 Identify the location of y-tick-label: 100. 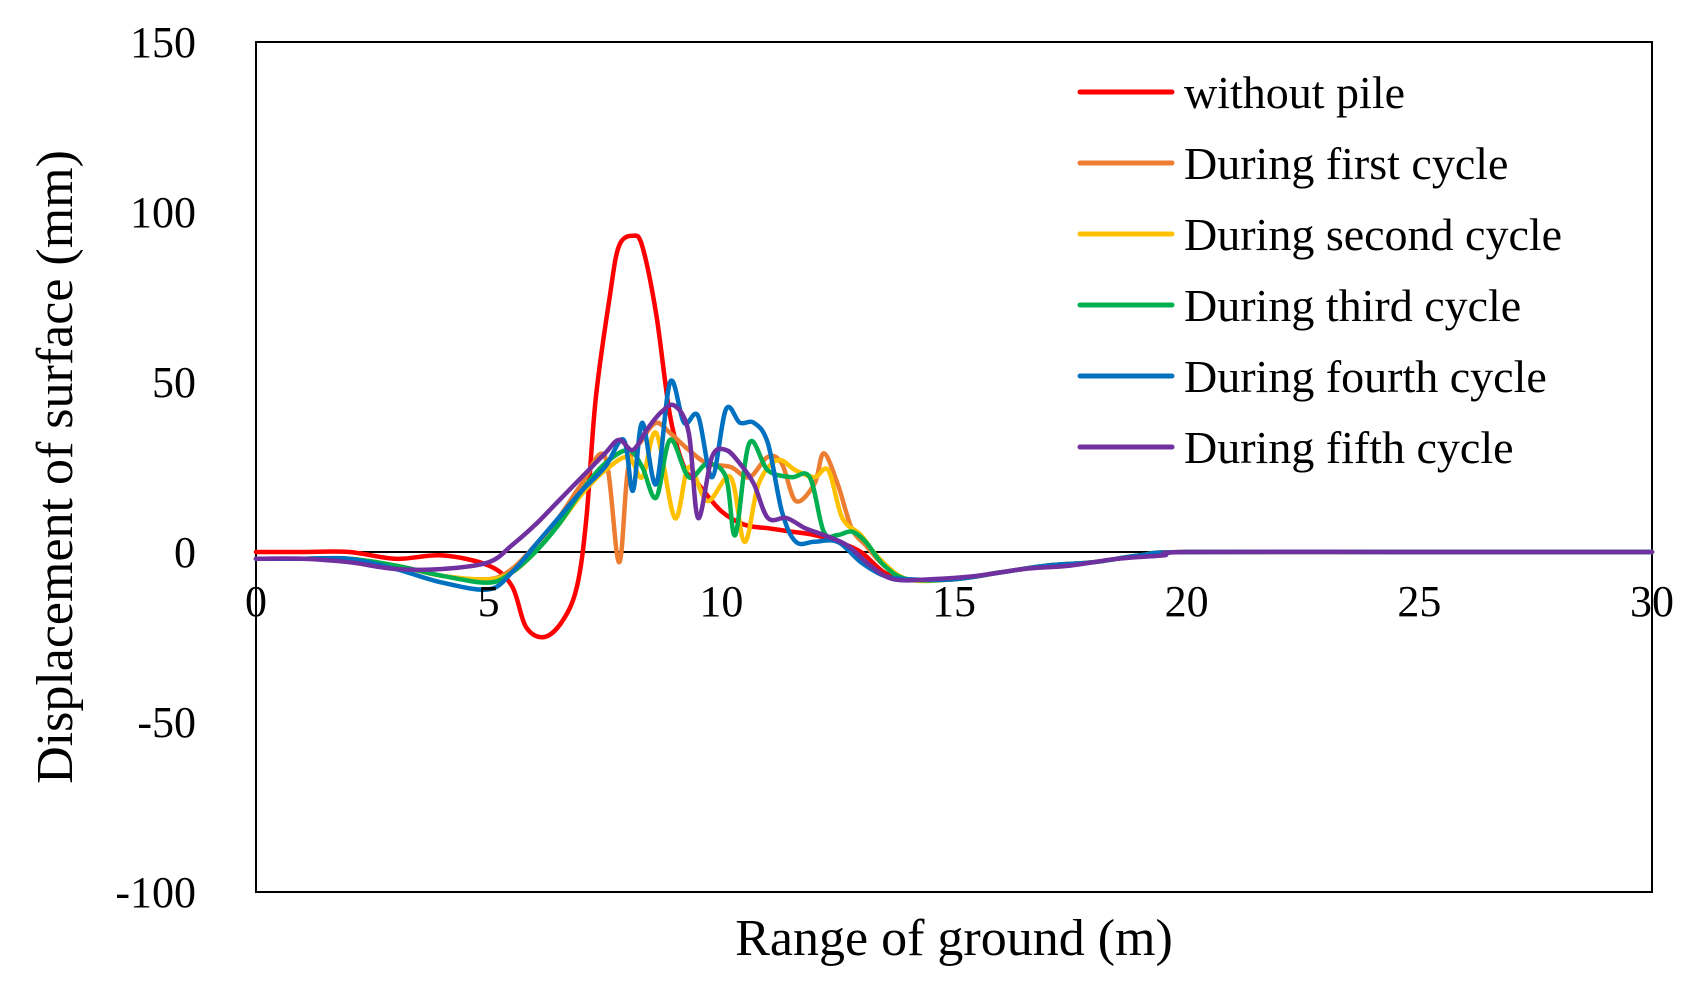
(163, 212).